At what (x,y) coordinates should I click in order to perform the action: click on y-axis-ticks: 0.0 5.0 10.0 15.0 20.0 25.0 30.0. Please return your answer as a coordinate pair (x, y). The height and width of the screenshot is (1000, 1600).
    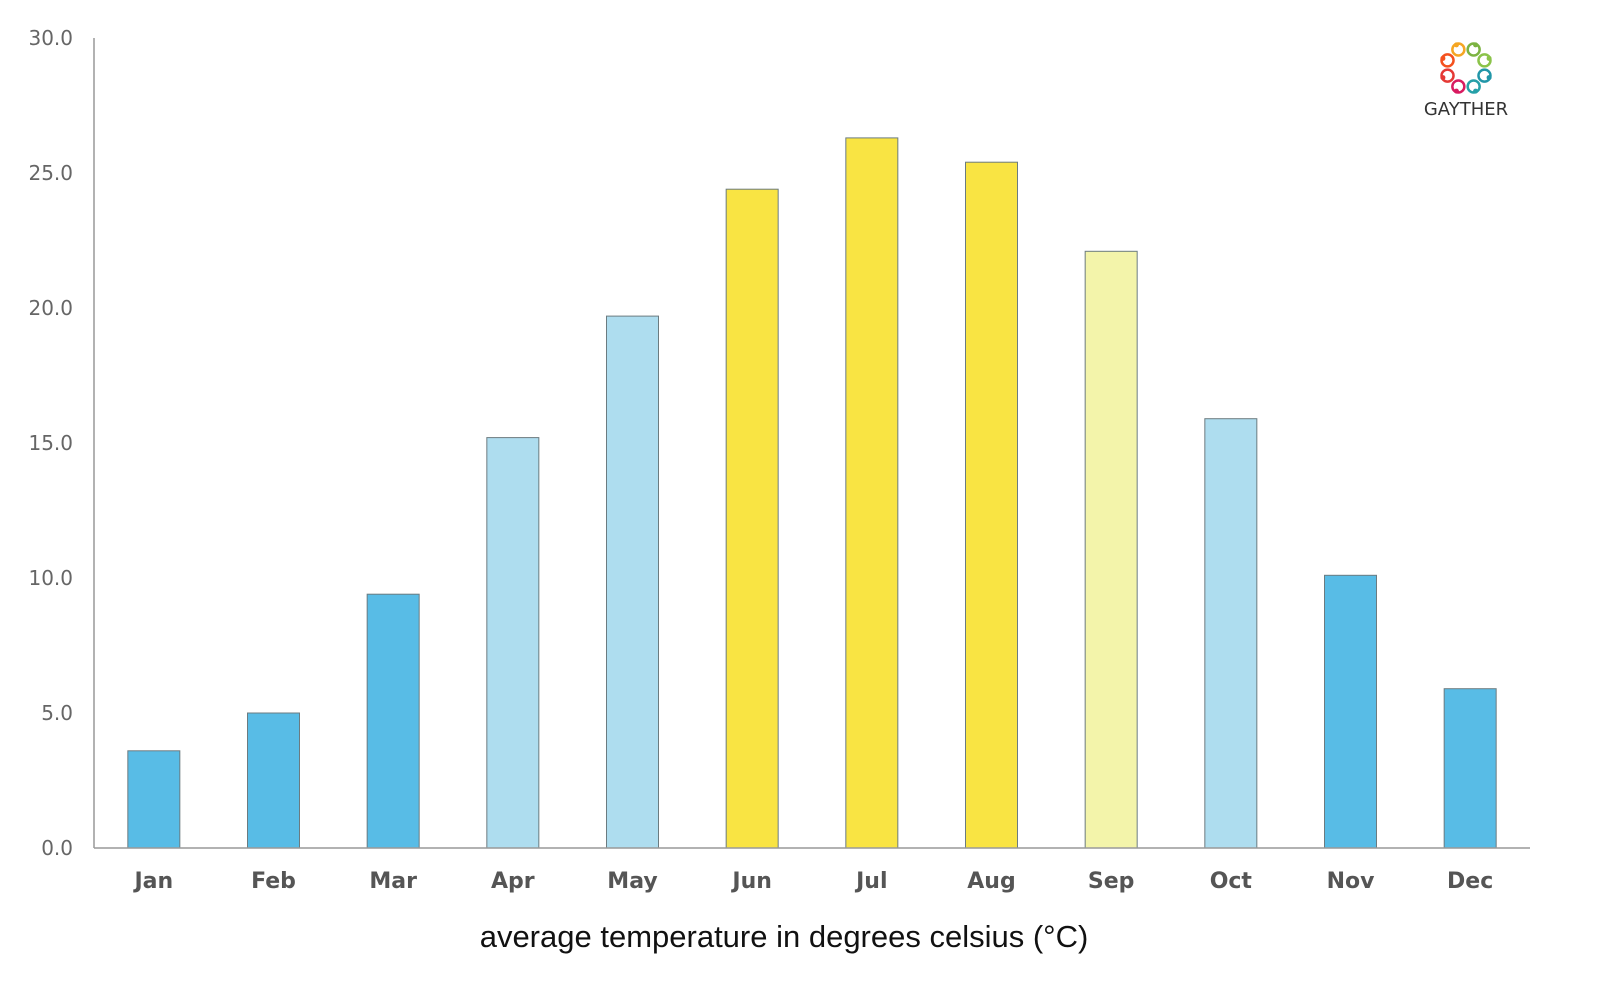
    Looking at the image, I should click on (50, 443).